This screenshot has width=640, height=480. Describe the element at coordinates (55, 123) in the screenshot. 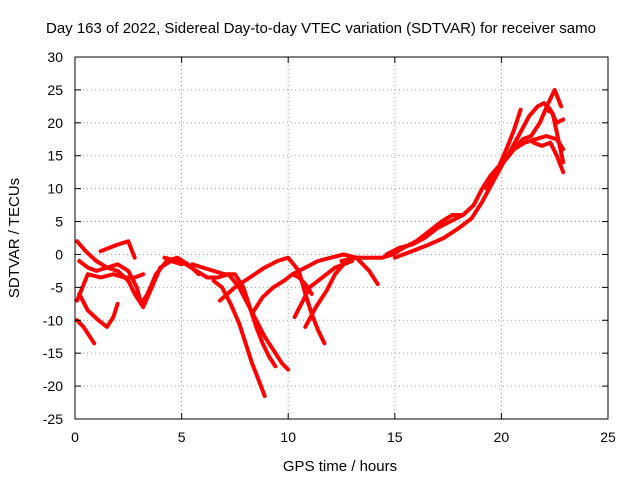

I see `y-tick-label: 20` at that location.